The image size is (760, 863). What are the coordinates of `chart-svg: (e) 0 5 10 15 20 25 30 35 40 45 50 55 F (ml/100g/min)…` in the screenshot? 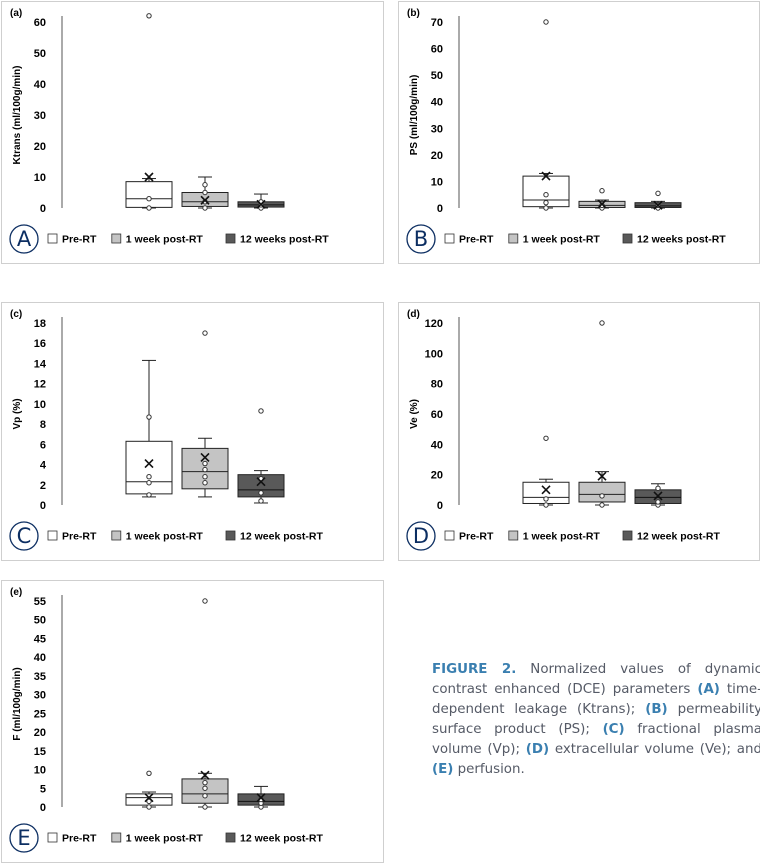 It's located at (166, 720).